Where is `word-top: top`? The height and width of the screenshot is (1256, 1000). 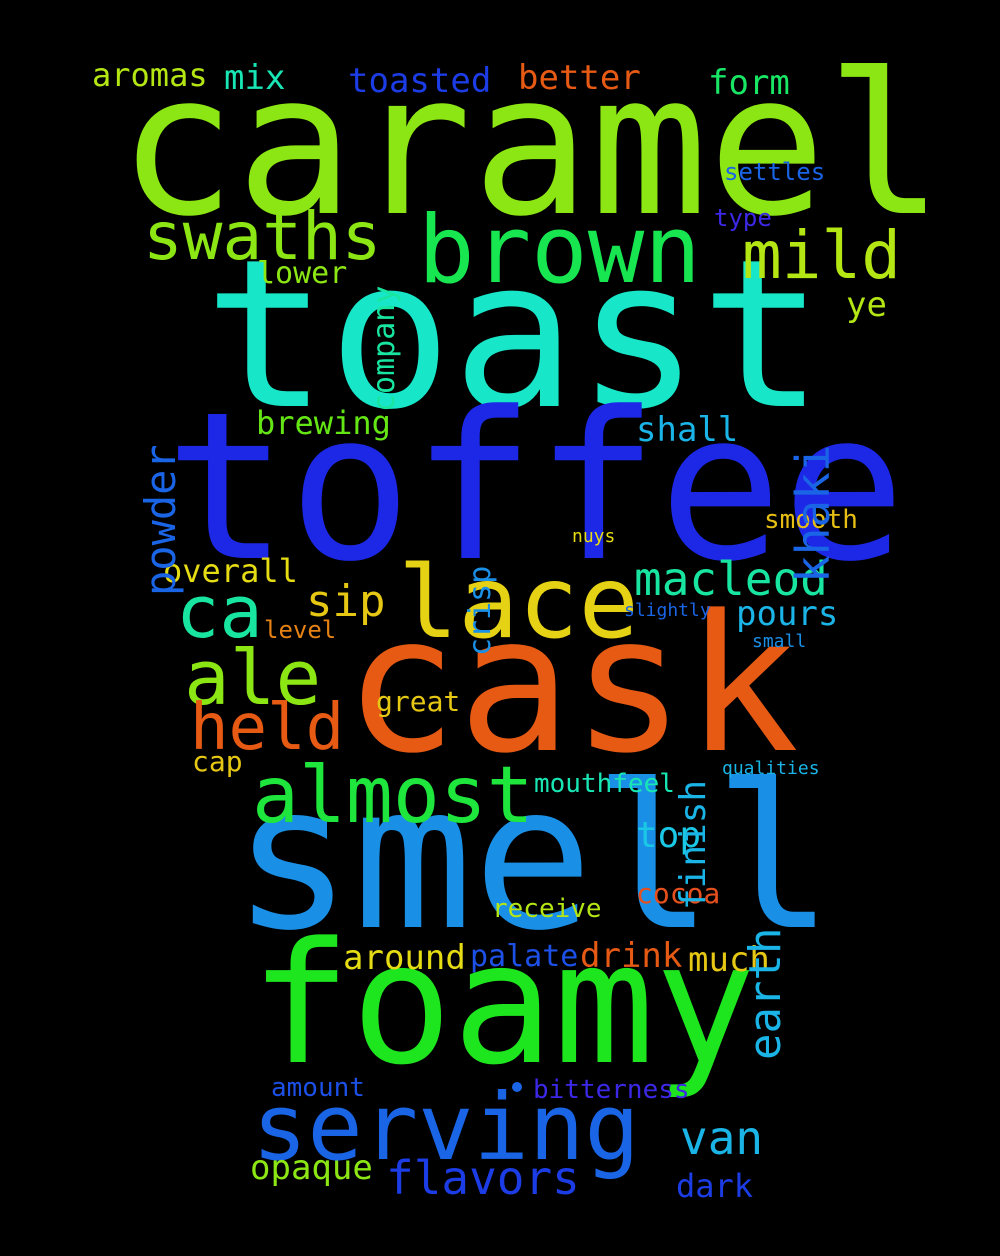 word-top: top is located at coordinates (669, 835).